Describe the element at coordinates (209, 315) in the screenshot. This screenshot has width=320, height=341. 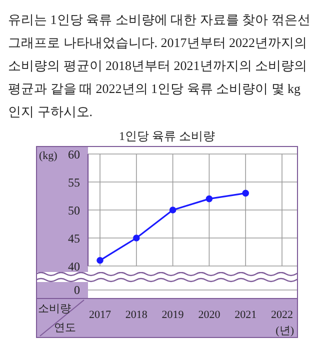
I see `x-tick-label: 2020` at that location.